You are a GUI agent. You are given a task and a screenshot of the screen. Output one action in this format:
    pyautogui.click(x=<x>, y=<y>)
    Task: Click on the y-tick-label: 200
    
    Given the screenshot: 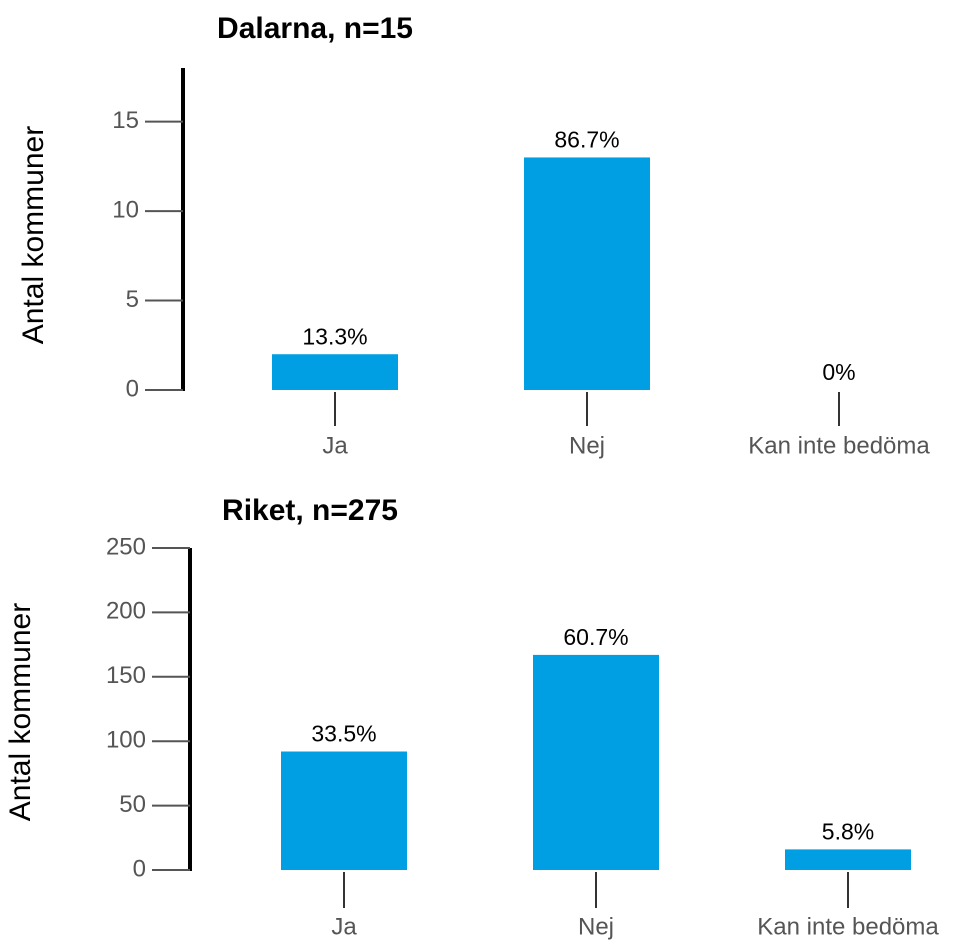 What is the action you would take?
    pyautogui.click(x=126, y=611)
    